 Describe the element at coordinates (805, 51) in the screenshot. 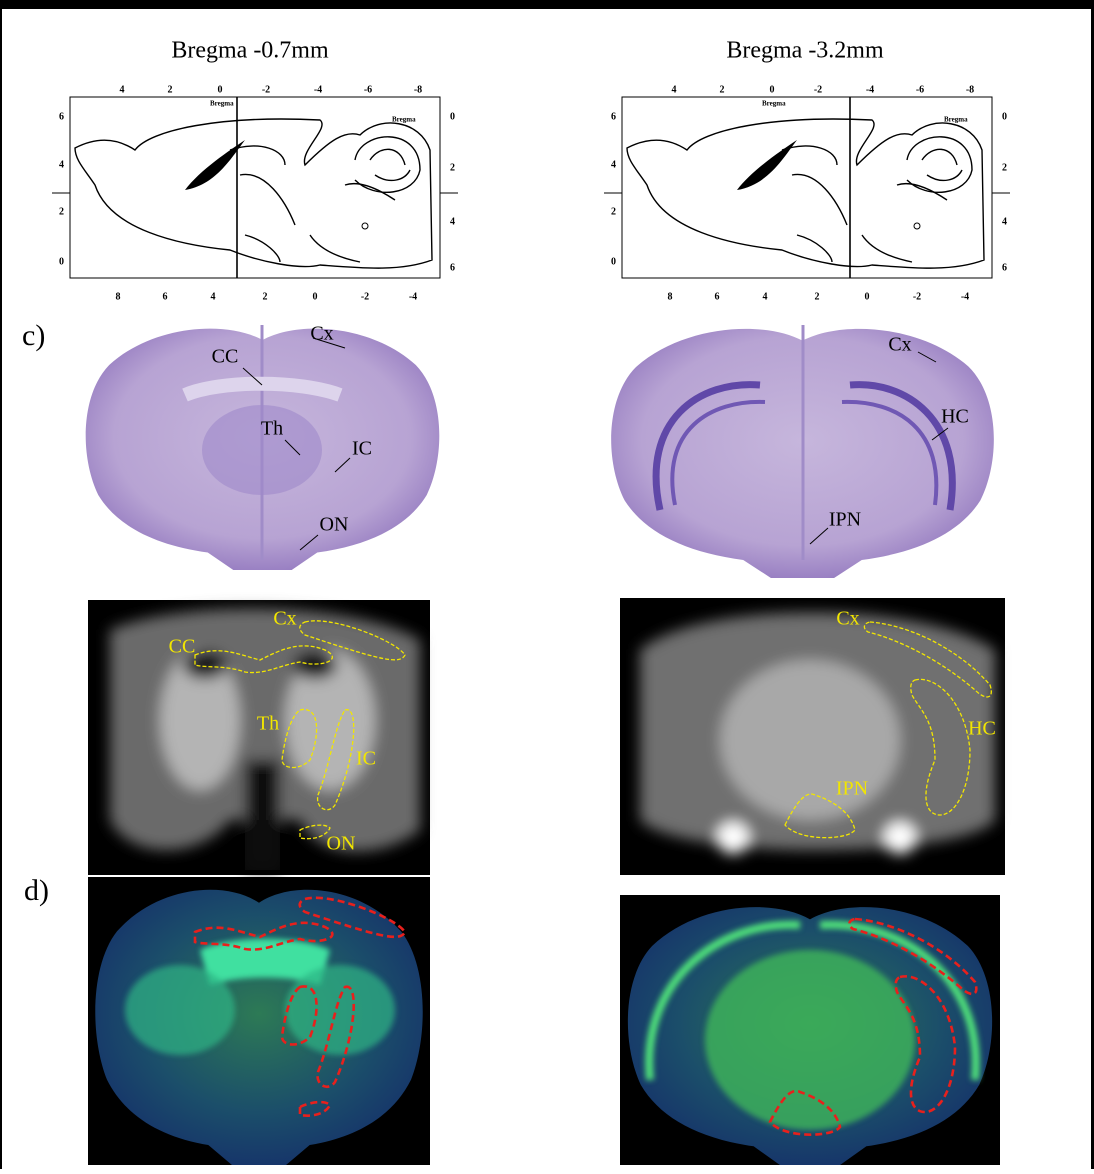

I see `column-title: Bregma -3.2mm` at that location.